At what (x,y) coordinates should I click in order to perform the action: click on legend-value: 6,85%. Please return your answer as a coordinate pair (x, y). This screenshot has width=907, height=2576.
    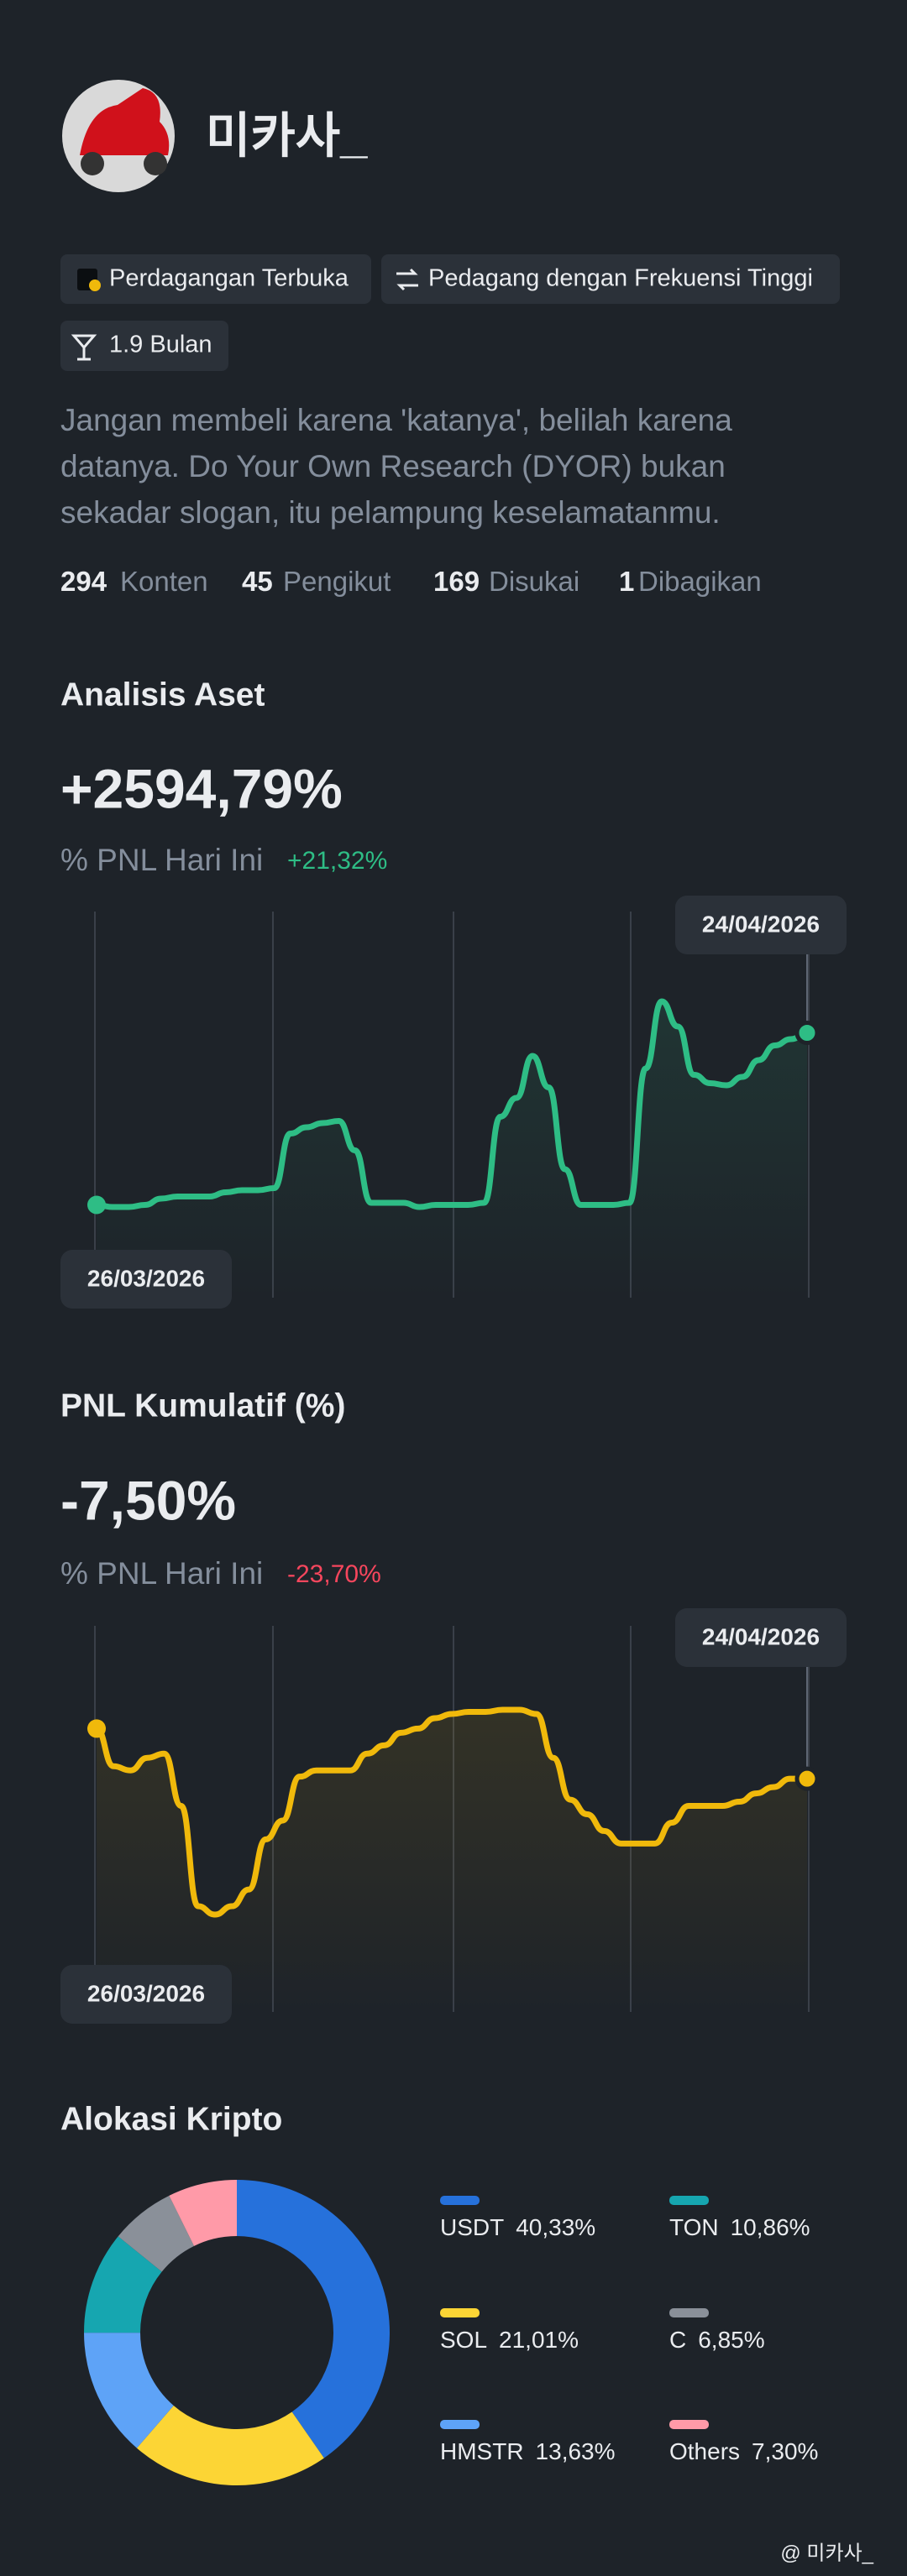
    Looking at the image, I should click on (731, 2340).